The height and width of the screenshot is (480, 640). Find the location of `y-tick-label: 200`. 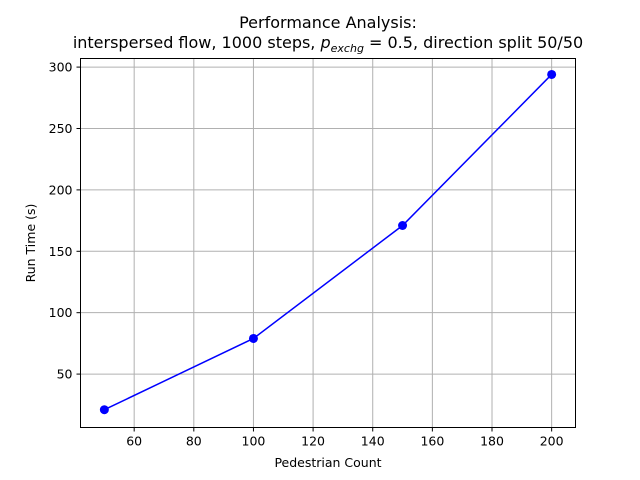

y-tick-label: 200 is located at coordinates (61, 189).